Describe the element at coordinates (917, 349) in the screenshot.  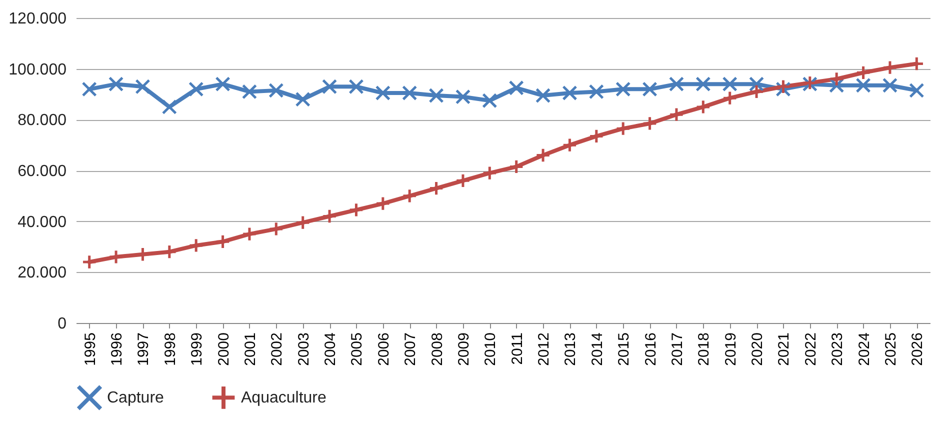
I see `x-tick-label: 2026` at that location.